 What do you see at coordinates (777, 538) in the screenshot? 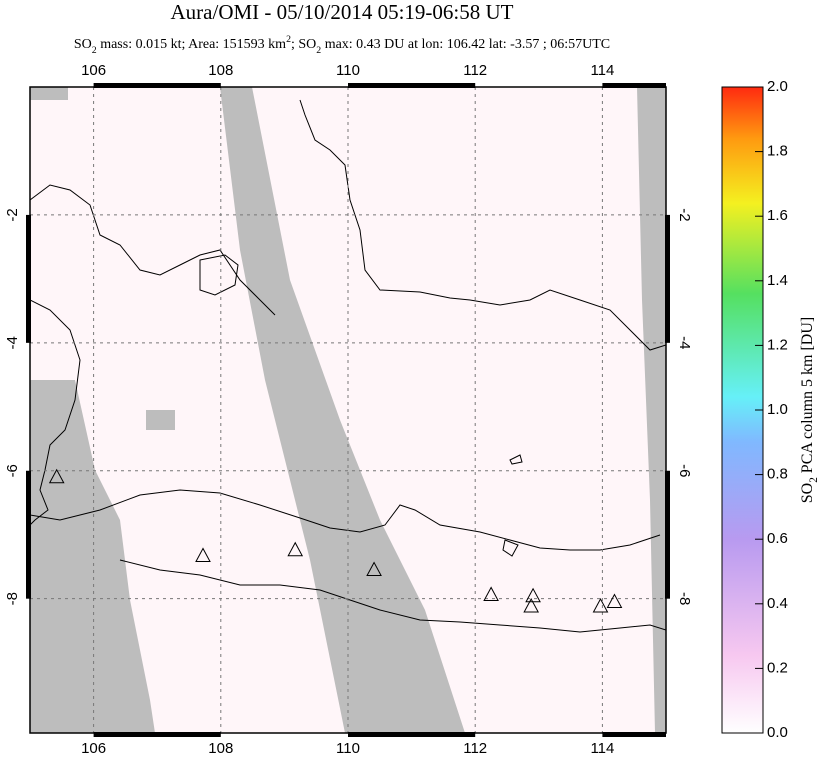
I see `colorbar-tick-label: 0.6` at bounding box center [777, 538].